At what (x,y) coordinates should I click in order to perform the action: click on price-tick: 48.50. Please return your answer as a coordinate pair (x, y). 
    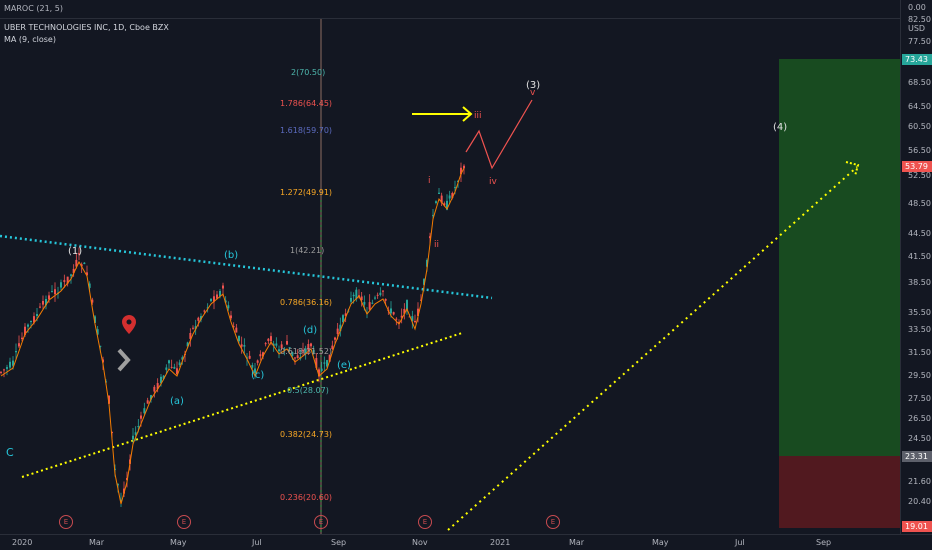
    Looking at the image, I should click on (919, 203).